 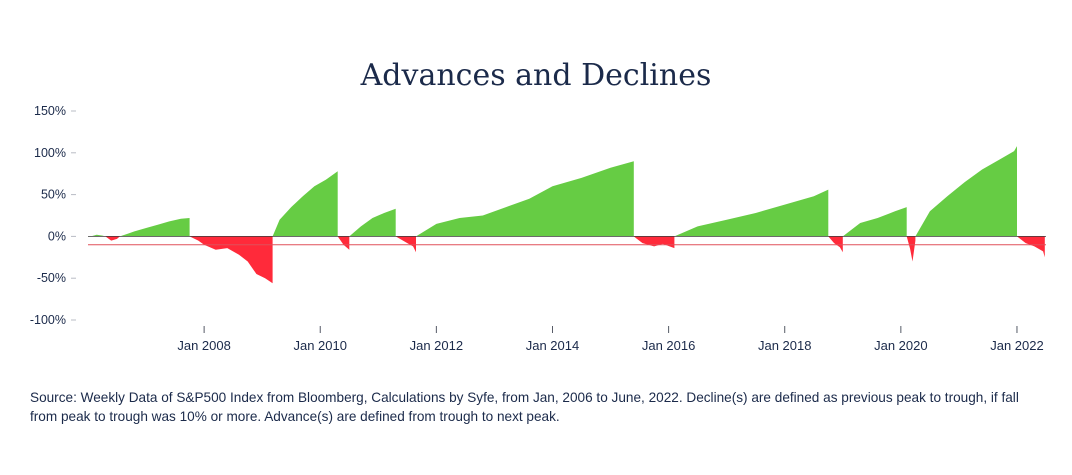 What do you see at coordinates (1017, 345) in the screenshot?
I see `x-tick-label: Jan 2022` at bounding box center [1017, 345].